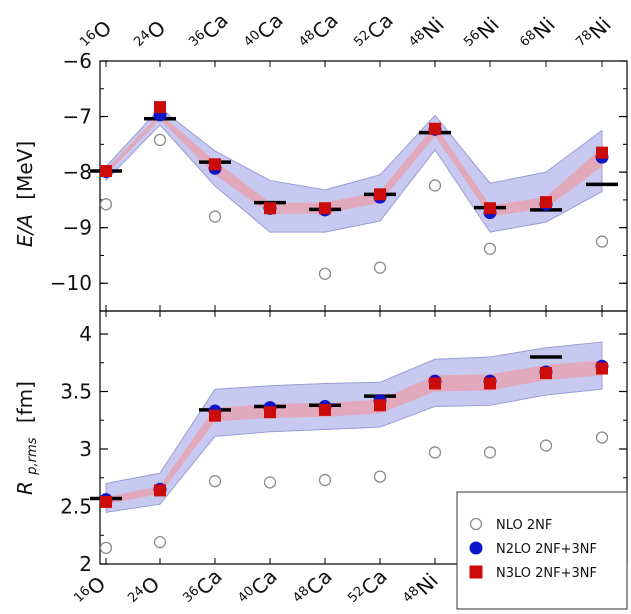 This screenshot has height=614, width=631. What do you see at coordinates (476, 524) in the screenshot?
I see `legend-marker-nlo` at bounding box center [476, 524].